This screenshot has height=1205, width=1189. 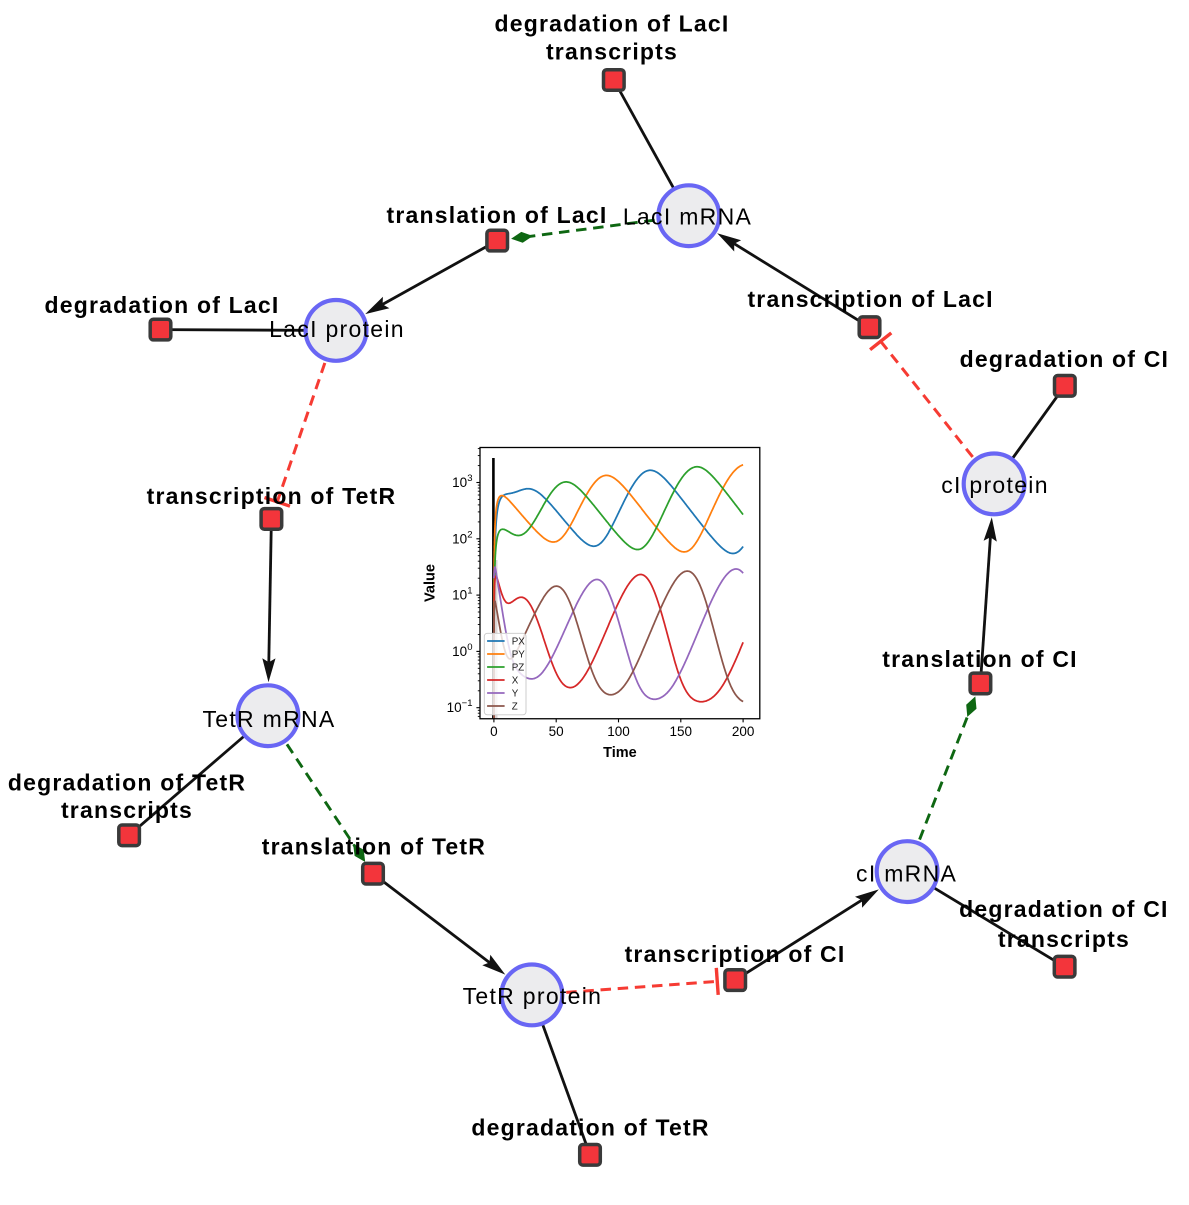 I want to click on svg-text: PX, so click(x=519, y=641).